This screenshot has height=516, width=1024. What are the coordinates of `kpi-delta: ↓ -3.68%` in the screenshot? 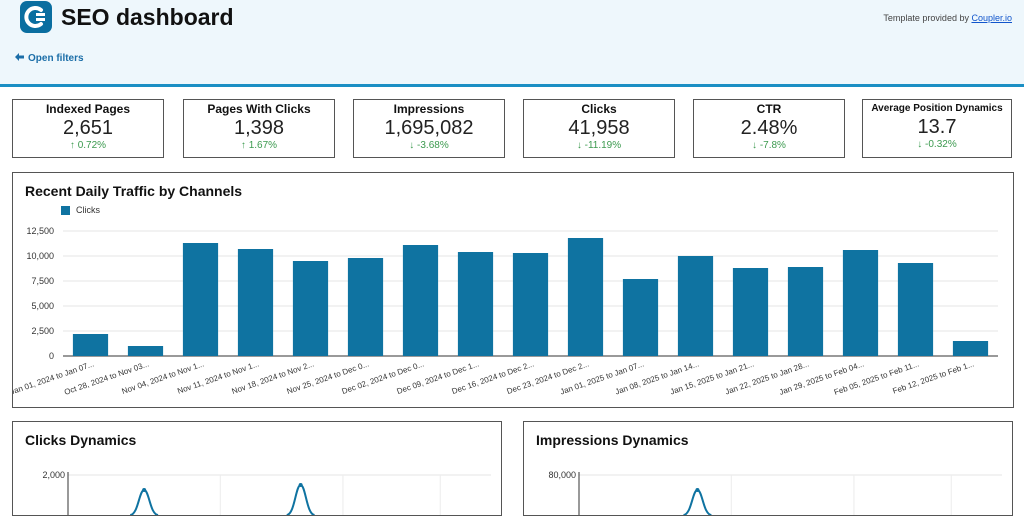 It's located at (429, 145).